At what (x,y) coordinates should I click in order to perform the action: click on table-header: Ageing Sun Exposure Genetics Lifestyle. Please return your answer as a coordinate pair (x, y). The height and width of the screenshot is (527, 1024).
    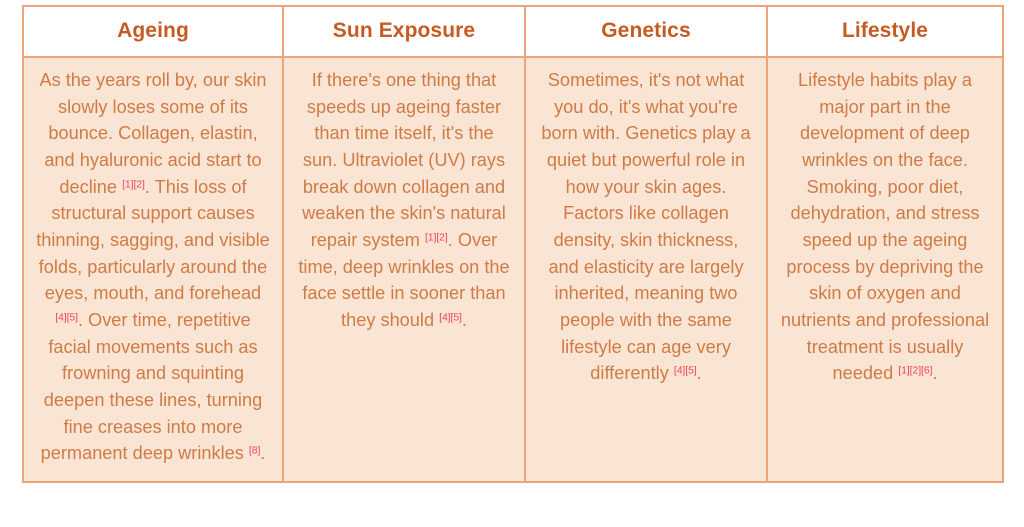
    Looking at the image, I should click on (513, 32).